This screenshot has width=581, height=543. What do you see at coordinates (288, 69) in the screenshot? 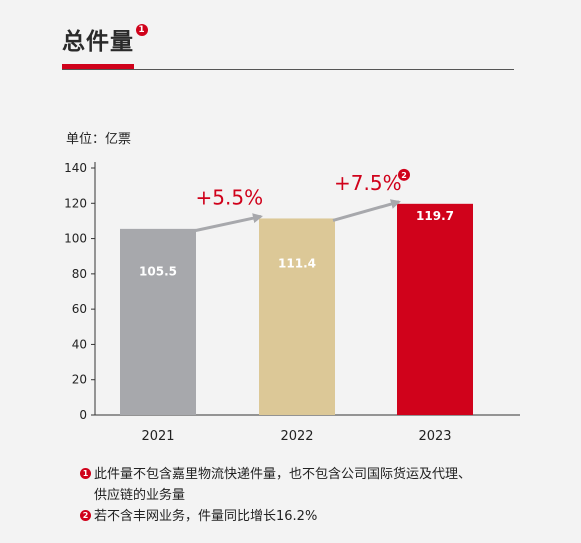
I see `title-divider` at bounding box center [288, 69].